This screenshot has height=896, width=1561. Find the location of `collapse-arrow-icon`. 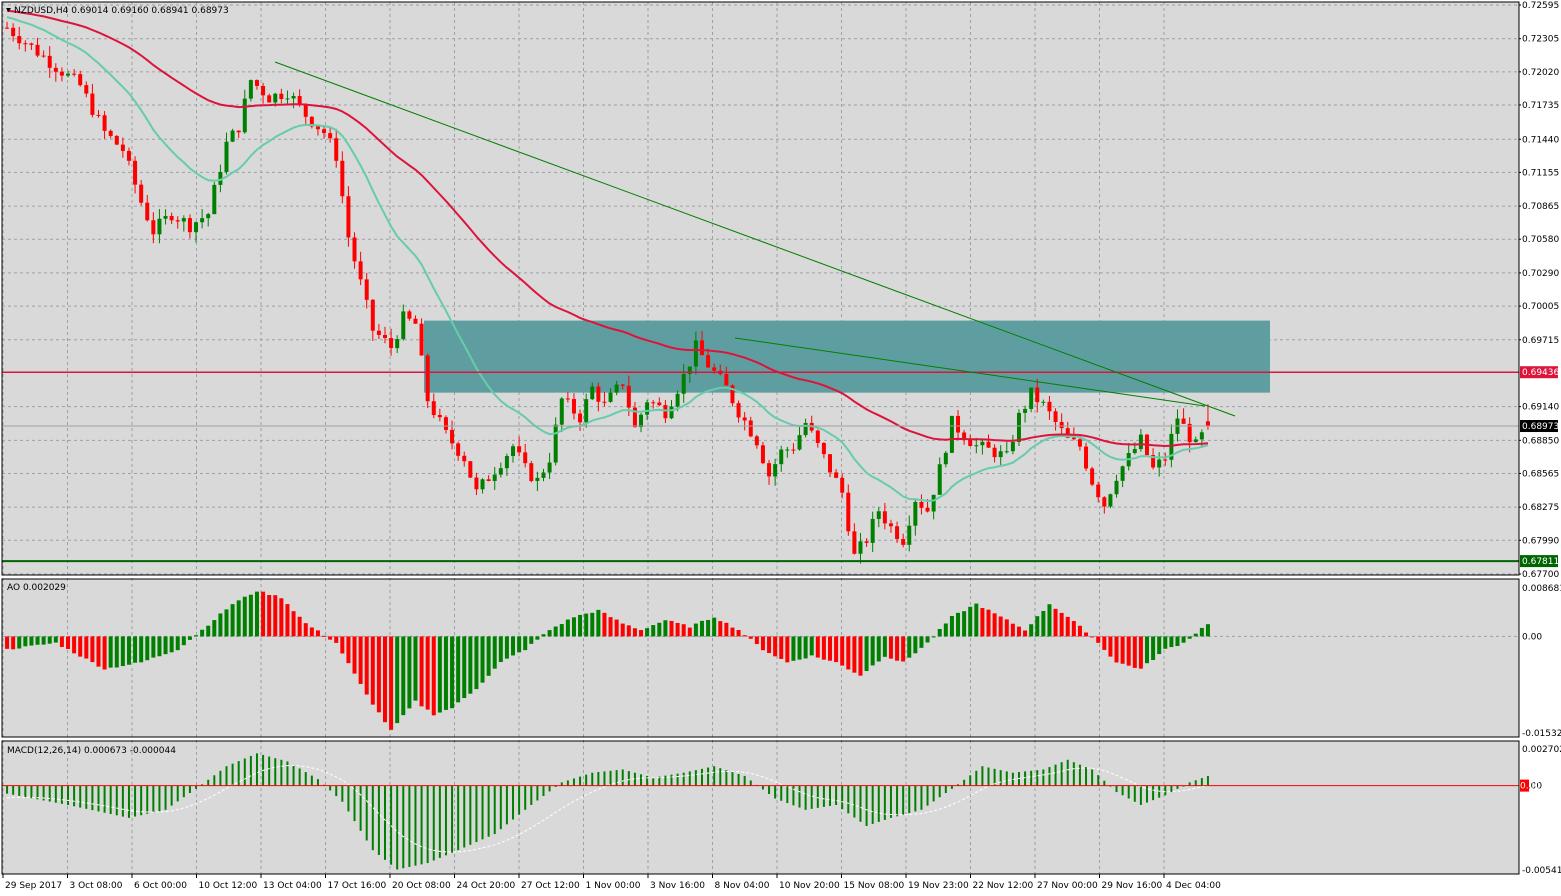

collapse-arrow-icon is located at coordinates (8, 10).